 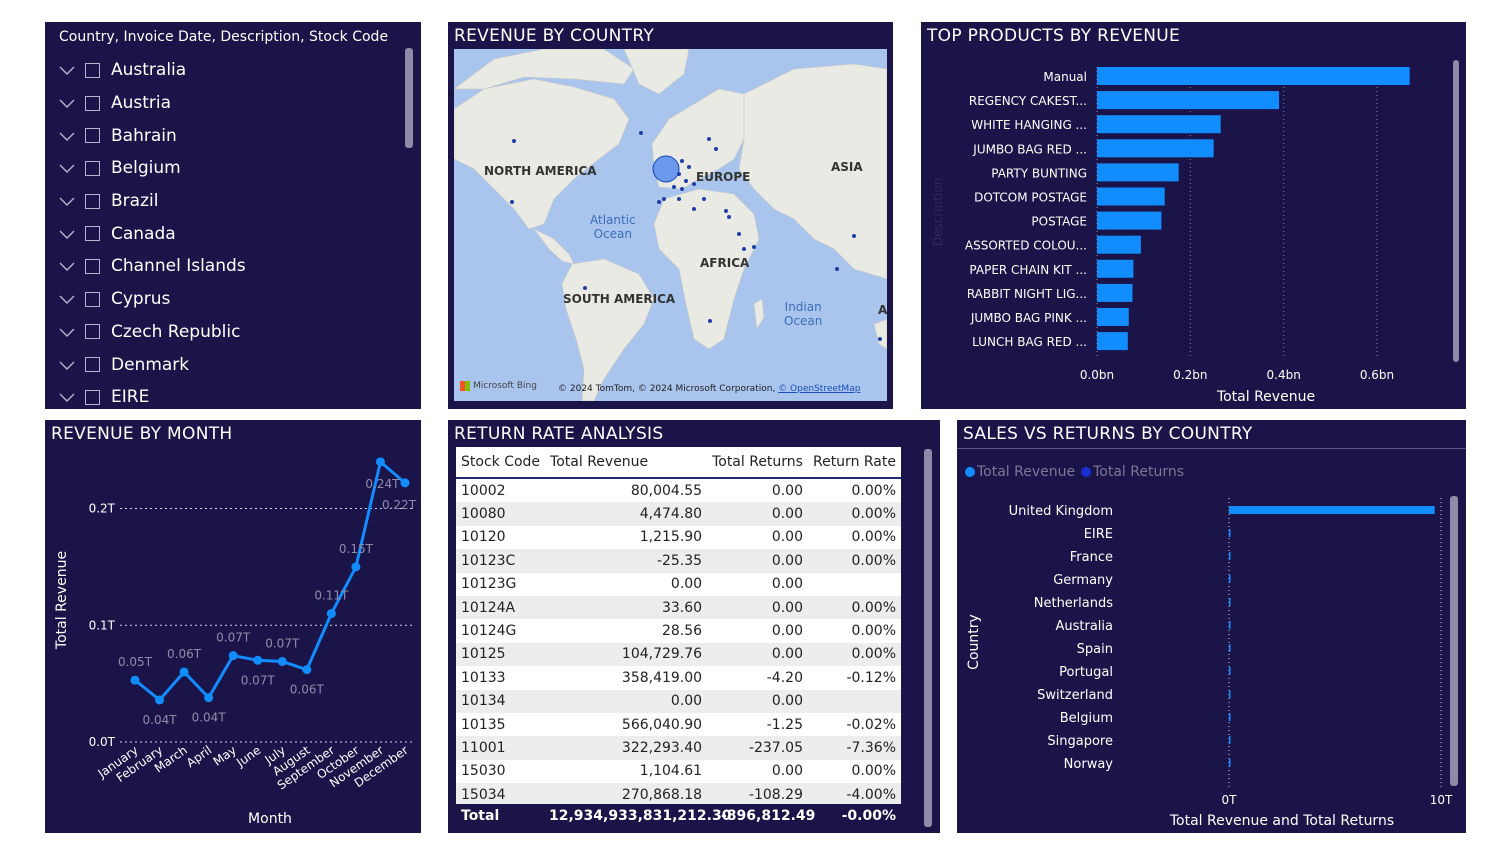 What do you see at coordinates (678, 607) in the screenshot?
I see `table-row: 10124A 33.60 0.00 0.00%` at bounding box center [678, 607].